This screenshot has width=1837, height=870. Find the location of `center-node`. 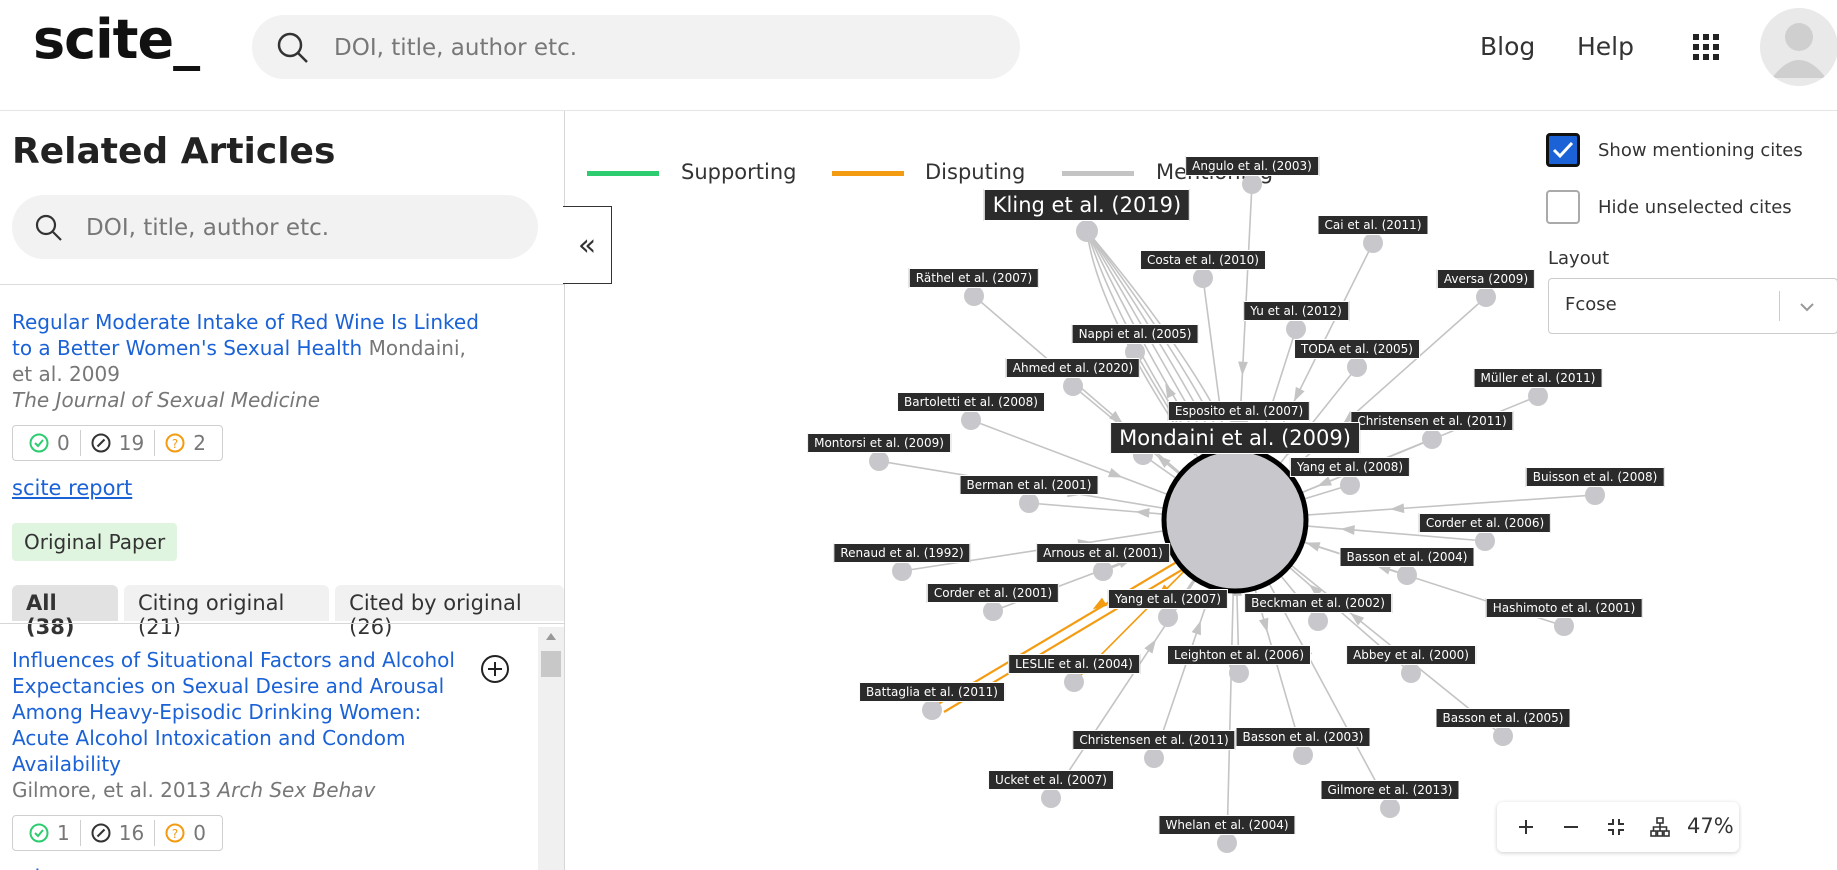

center-node is located at coordinates (1235, 520).